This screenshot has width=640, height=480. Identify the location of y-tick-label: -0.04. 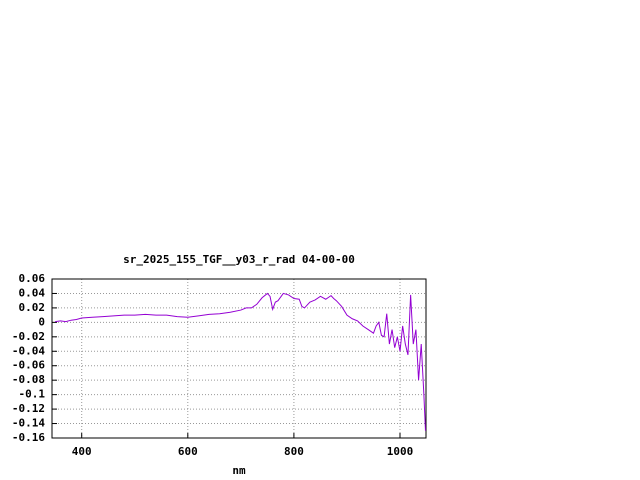
(28, 350).